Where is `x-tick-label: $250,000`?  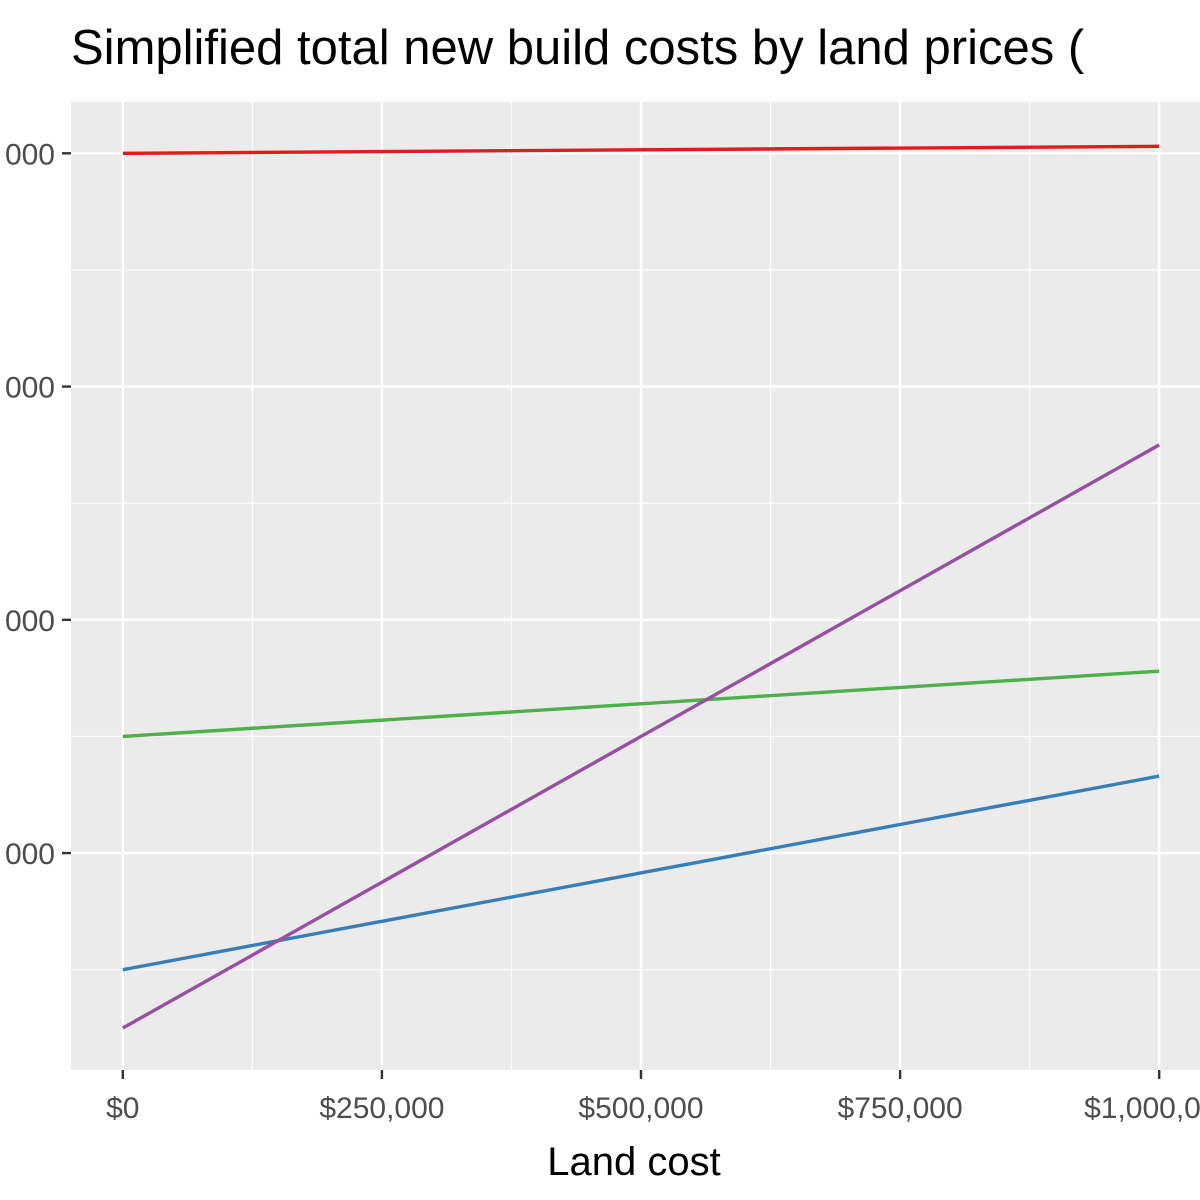 x-tick-label: $250,000 is located at coordinates (381, 1108).